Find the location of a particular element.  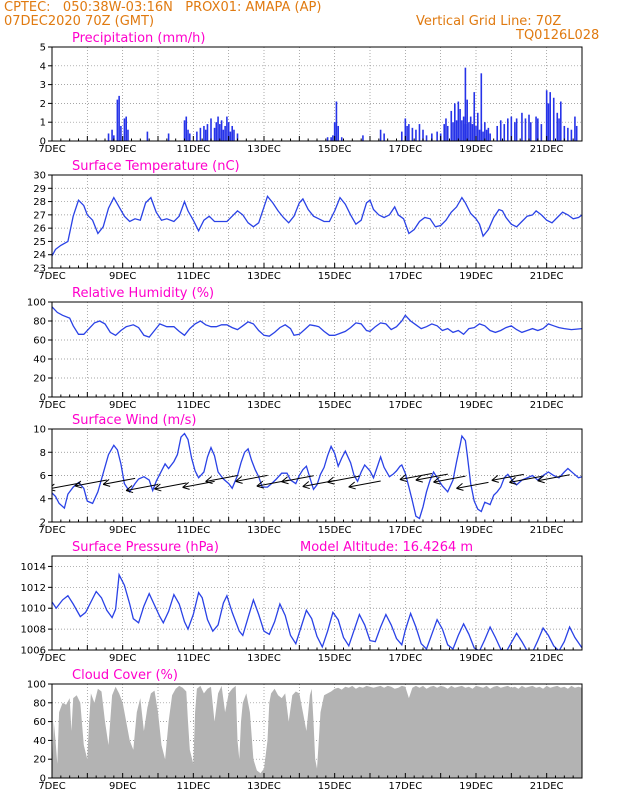

y-tick-label: 1008 is located at coordinates (33, 630).